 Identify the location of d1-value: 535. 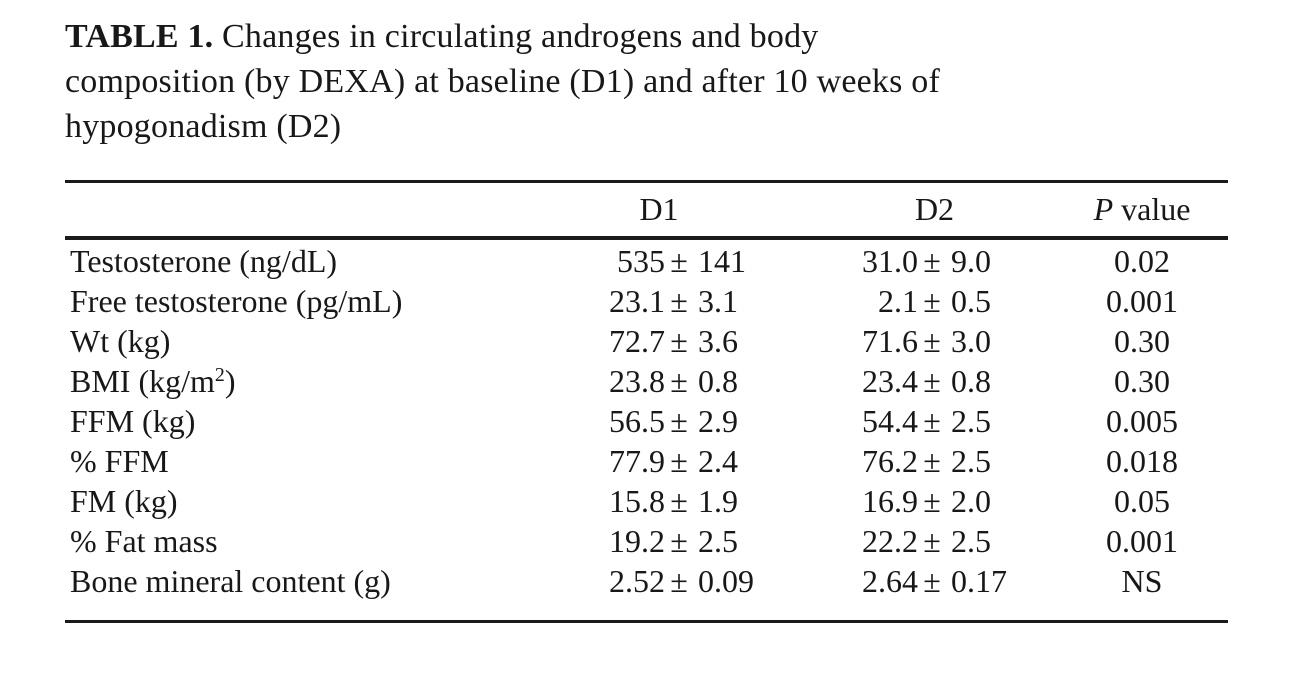
(641, 261).